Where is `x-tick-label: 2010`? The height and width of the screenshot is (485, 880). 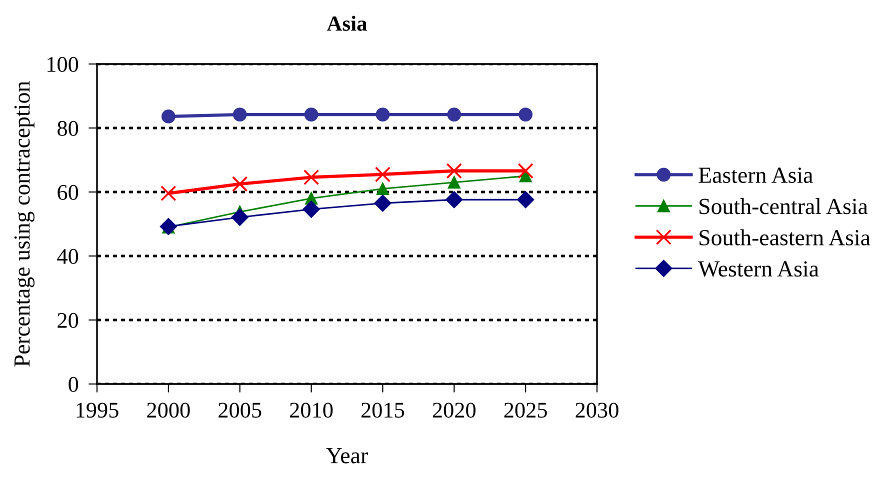
x-tick-label: 2010 is located at coordinates (311, 410).